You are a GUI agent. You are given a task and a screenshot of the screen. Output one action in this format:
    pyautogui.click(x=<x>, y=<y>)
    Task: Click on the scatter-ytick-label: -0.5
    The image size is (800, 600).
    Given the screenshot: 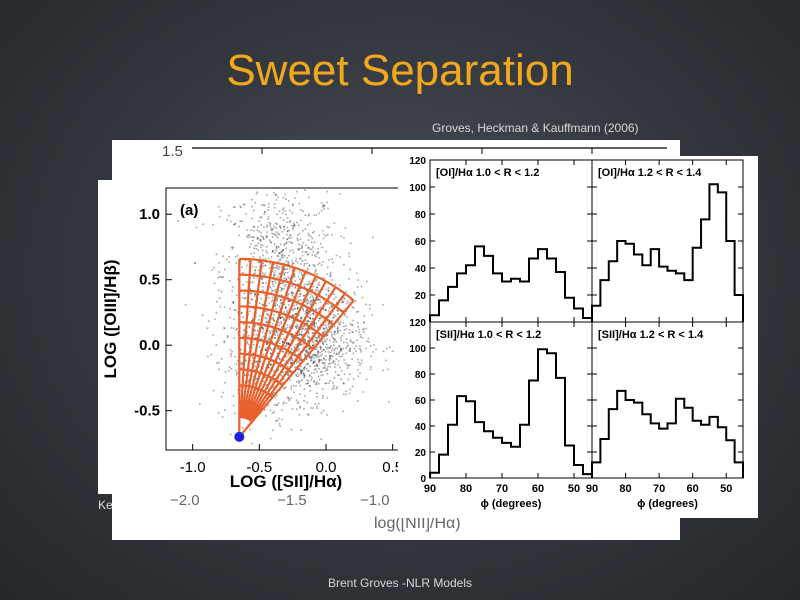 What is the action you would take?
    pyautogui.click(x=147, y=411)
    